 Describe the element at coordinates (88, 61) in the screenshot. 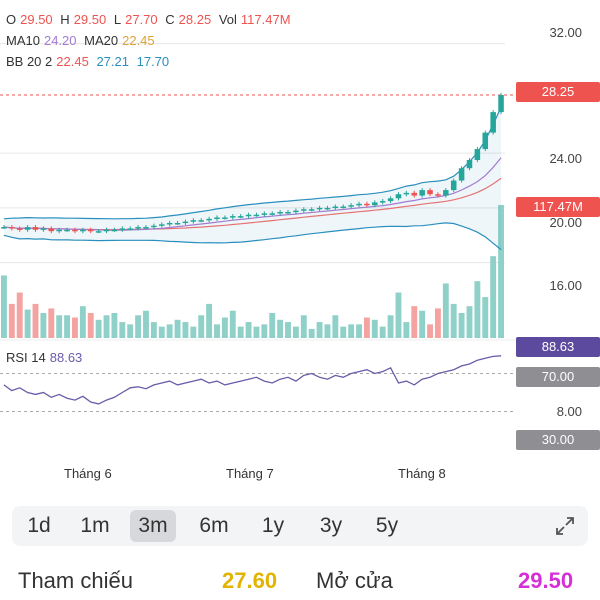

I see `bb-legend: BB 20 2 22.45 27.21 17.70` at that location.